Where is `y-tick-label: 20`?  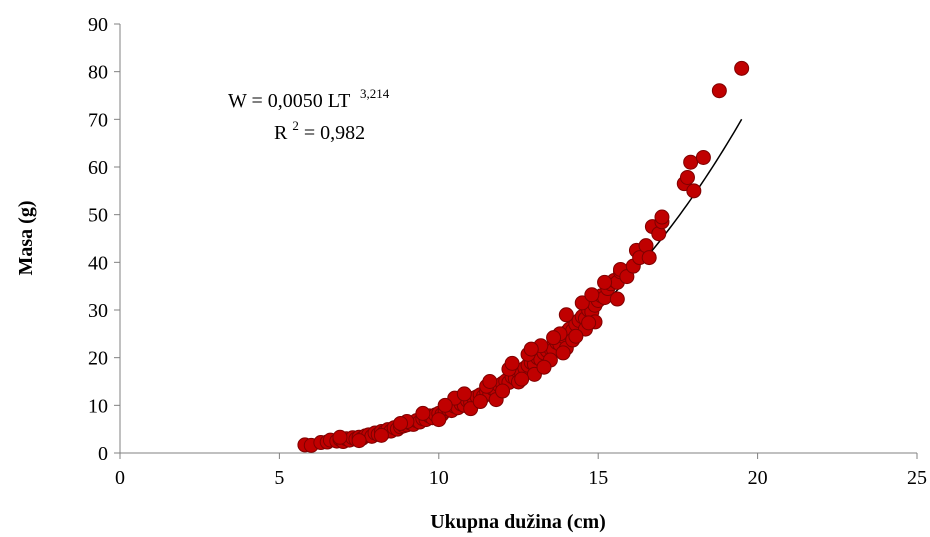 y-tick-label: 20 is located at coordinates (98, 359).